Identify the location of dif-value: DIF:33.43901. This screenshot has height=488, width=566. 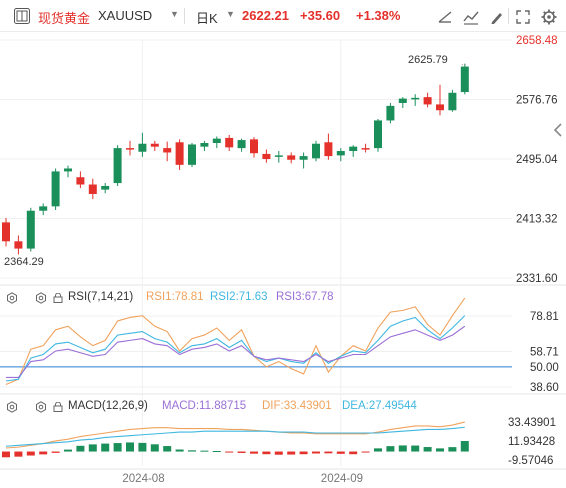
(297, 406).